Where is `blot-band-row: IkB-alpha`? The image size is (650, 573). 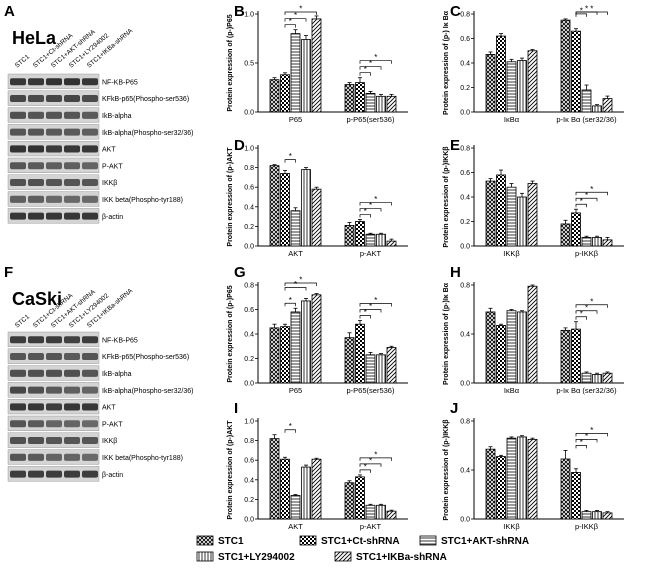
blot-band-row: IkB-alpha is located at coordinates (69, 373).